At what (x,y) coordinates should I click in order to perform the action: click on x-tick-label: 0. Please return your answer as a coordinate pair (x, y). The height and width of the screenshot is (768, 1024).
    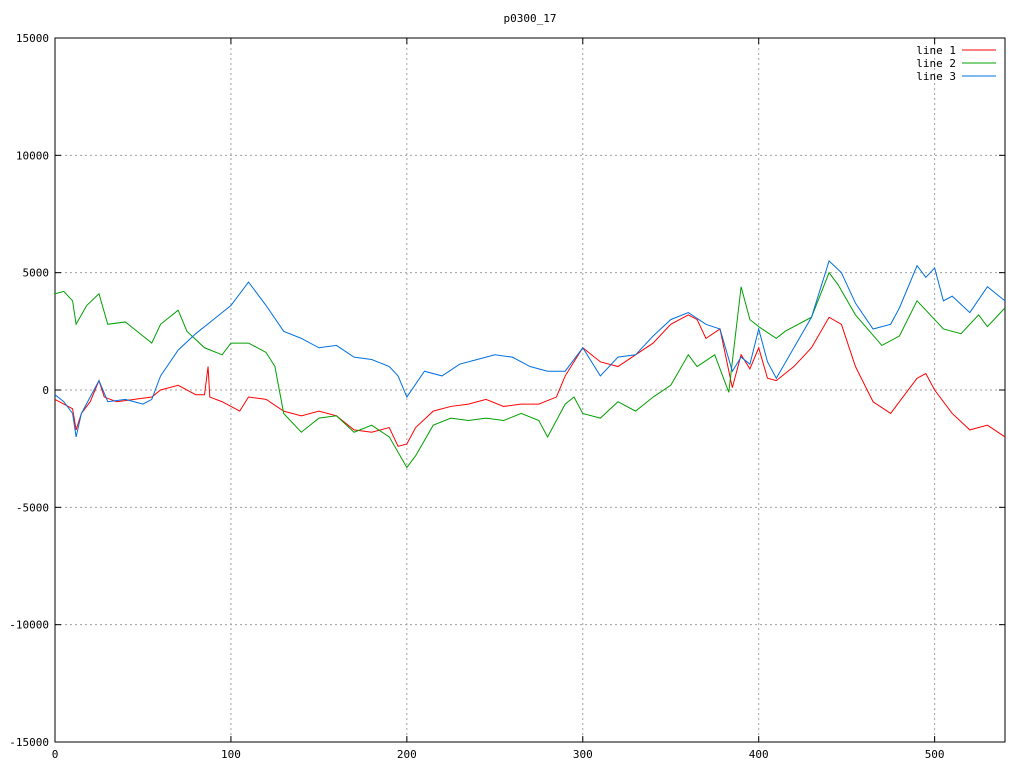
    Looking at the image, I should click on (55, 754).